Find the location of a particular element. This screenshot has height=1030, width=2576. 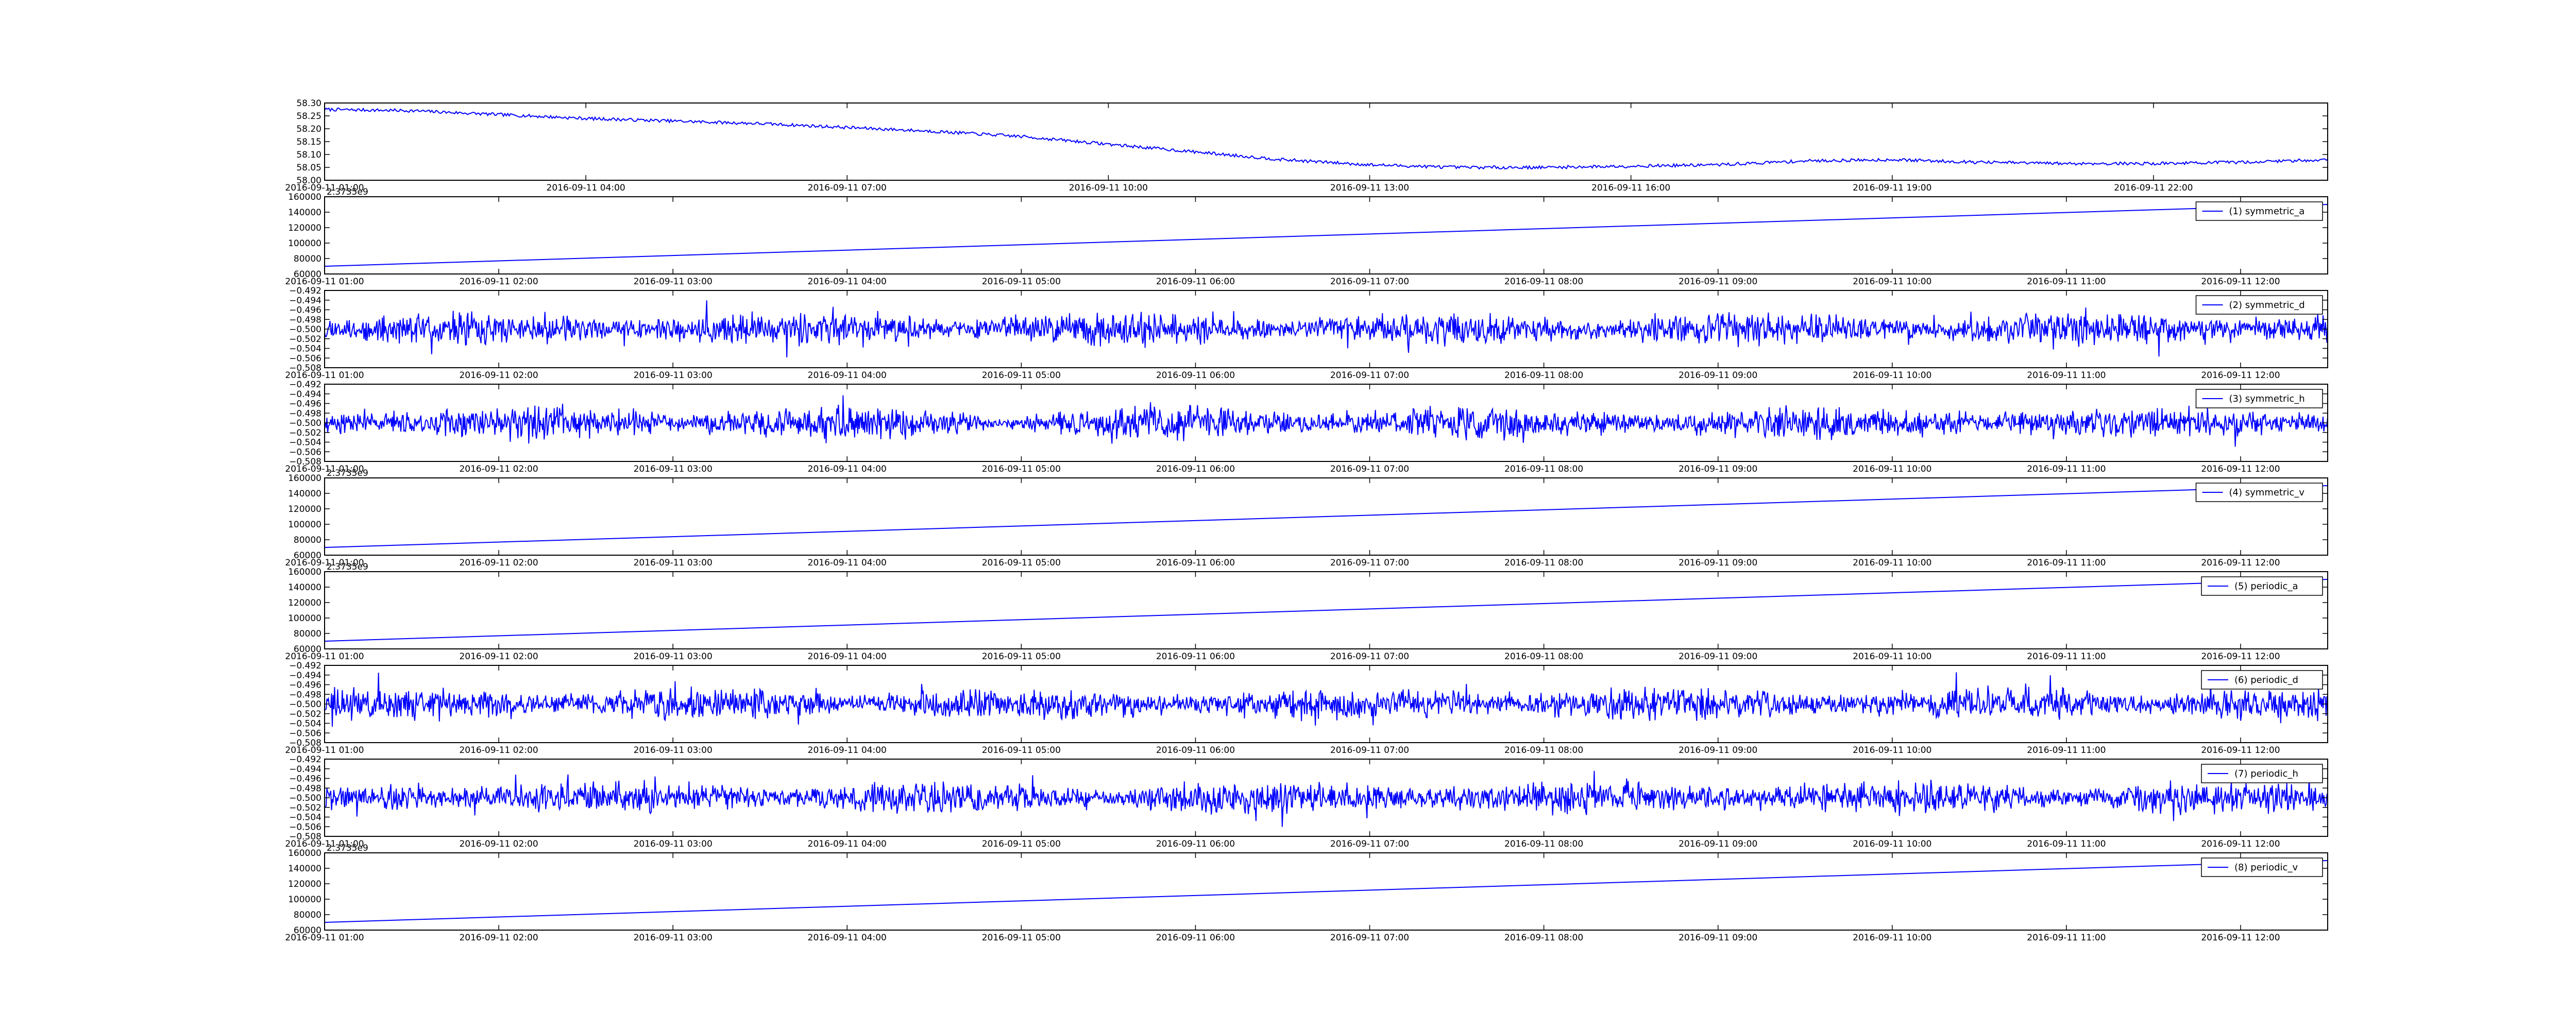

x-tick-label: 2016-09-11 19:00 is located at coordinates (1892, 188).